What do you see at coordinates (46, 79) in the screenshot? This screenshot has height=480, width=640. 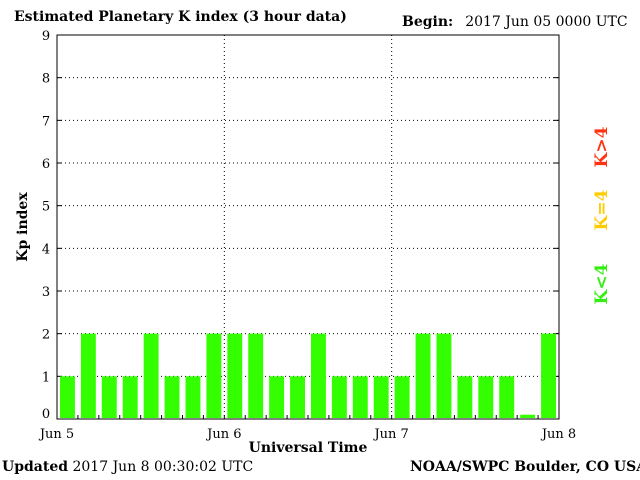 I see `y-tick-label: 8` at bounding box center [46, 79].